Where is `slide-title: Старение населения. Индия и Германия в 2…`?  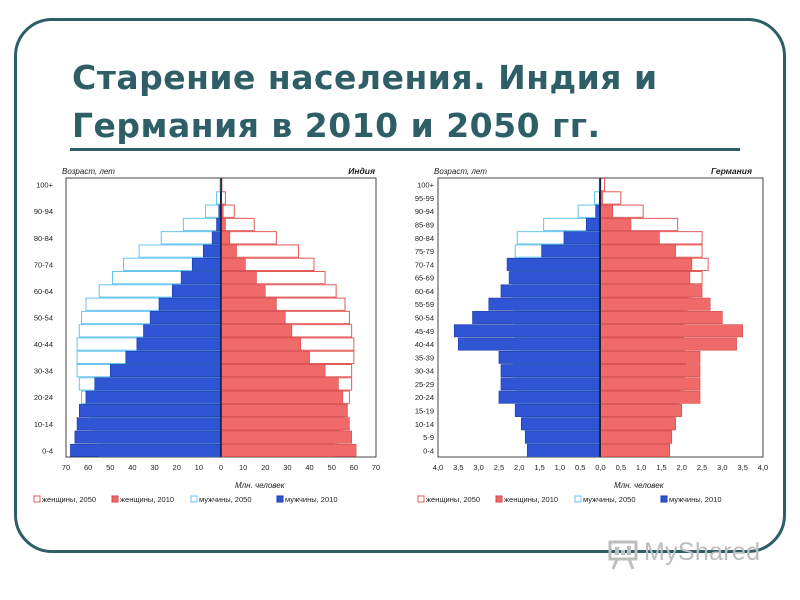
slide-title: Старение населения. Индия и Германия в 2… is located at coordinates (365, 101).